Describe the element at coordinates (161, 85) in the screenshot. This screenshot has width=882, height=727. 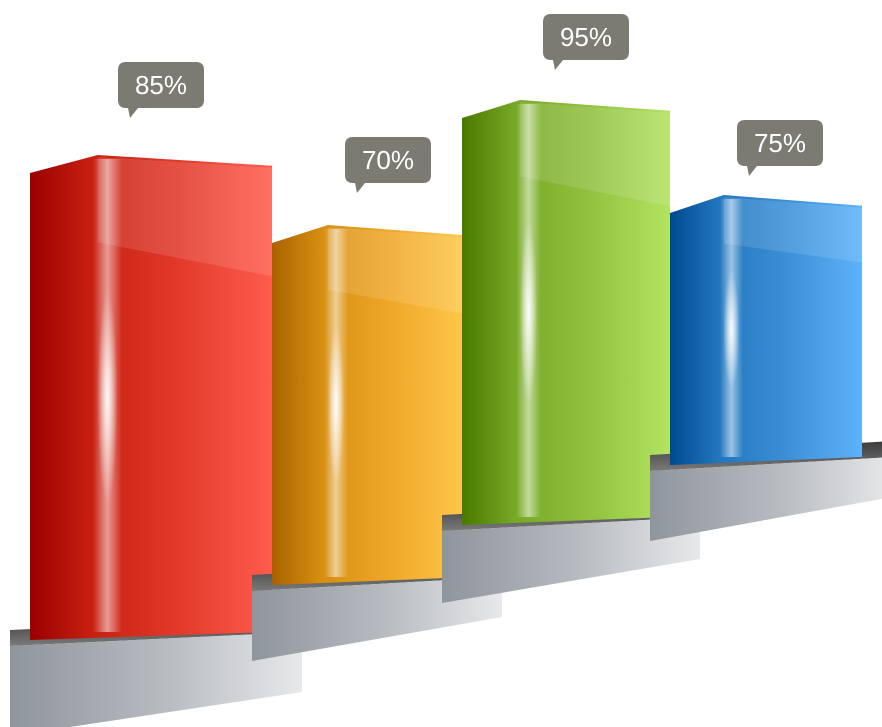
I see `data-label: 85%` at that location.